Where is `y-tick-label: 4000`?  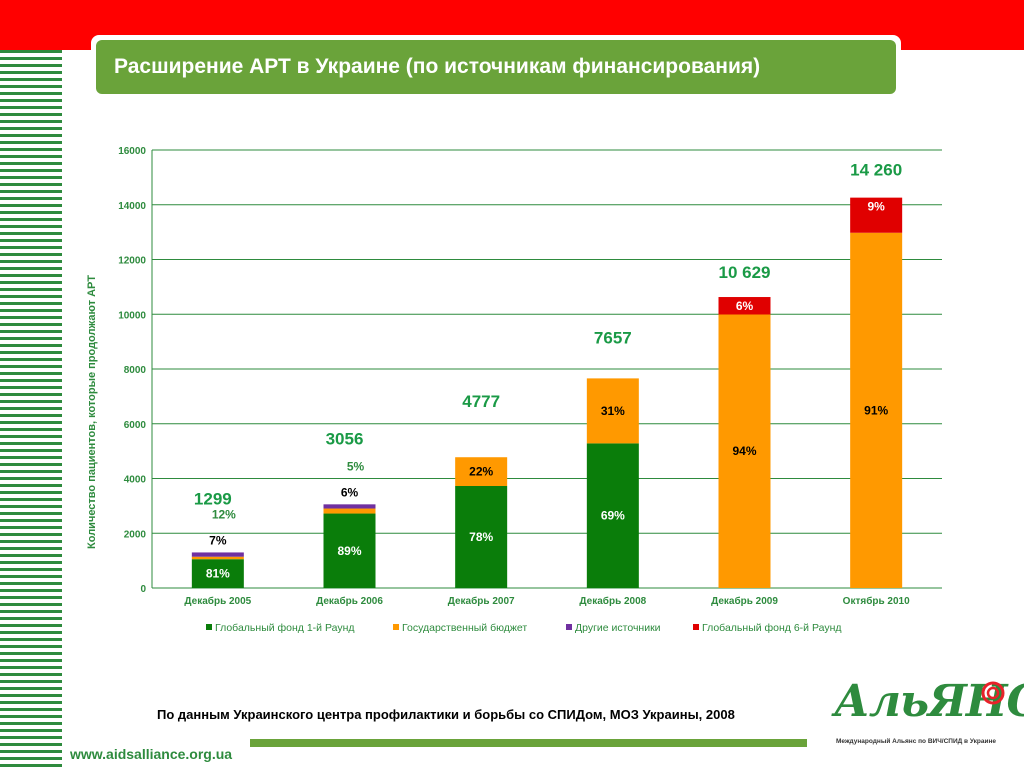
y-tick-label: 4000 is located at coordinates (135, 480).